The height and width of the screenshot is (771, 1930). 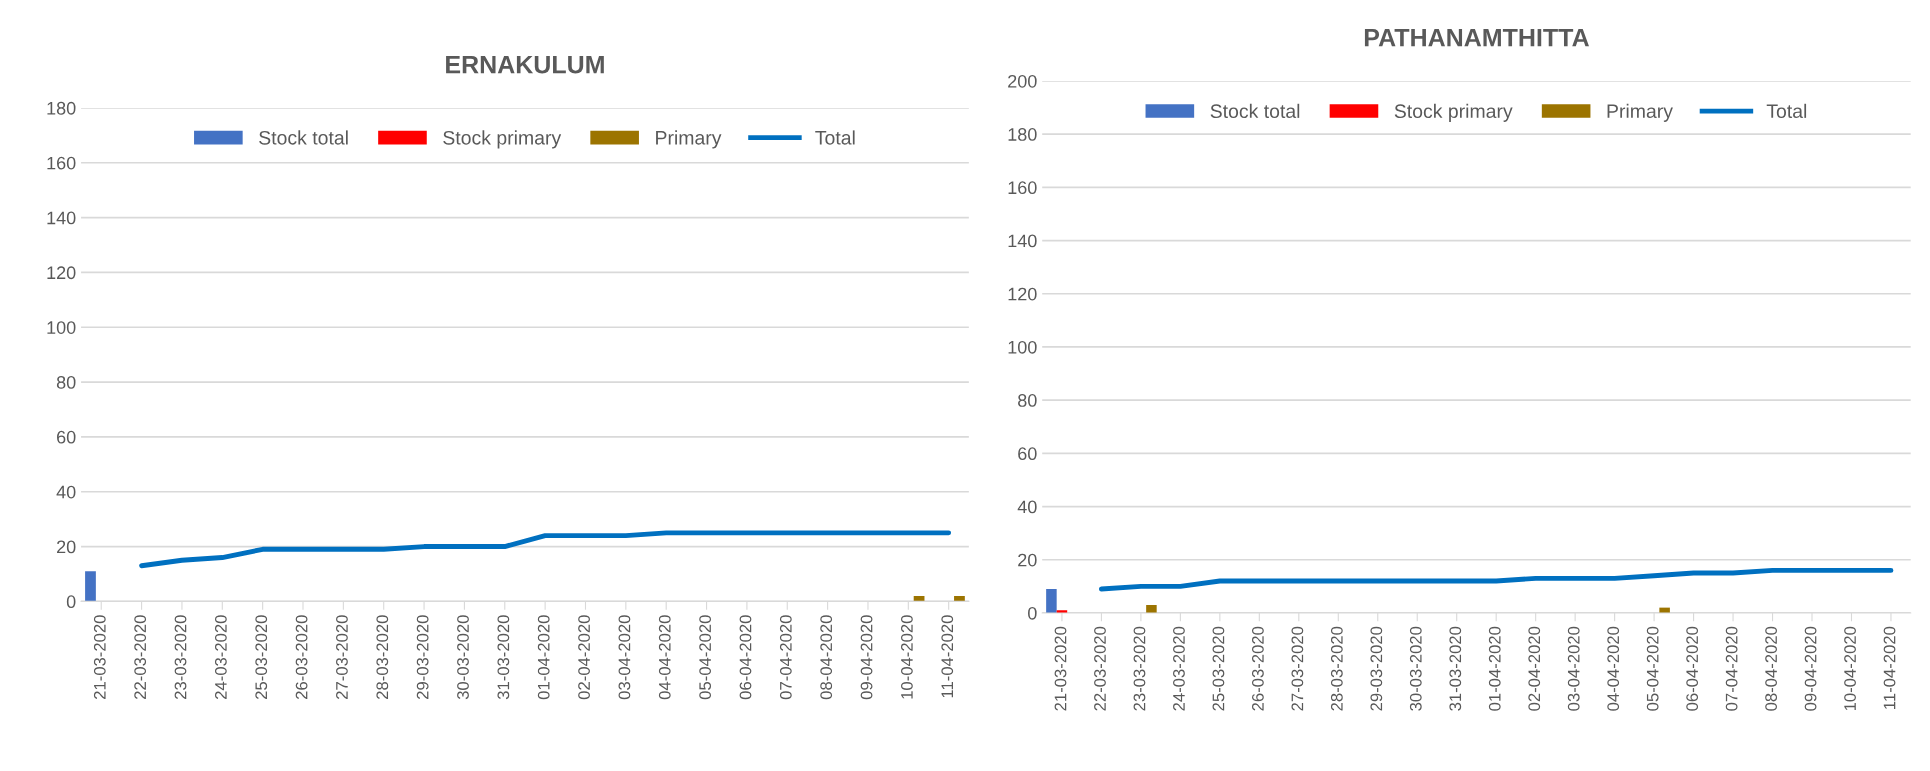 What do you see at coordinates (525, 65) in the screenshot?
I see `chart-title: ERNAKULUM` at bounding box center [525, 65].